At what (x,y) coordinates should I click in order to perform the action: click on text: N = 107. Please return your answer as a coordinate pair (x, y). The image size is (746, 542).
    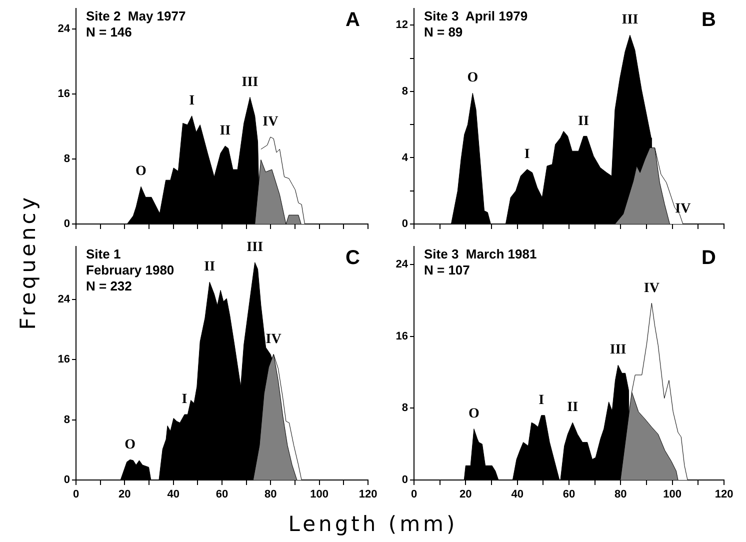
    Looking at the image, I should click on (447, 270).